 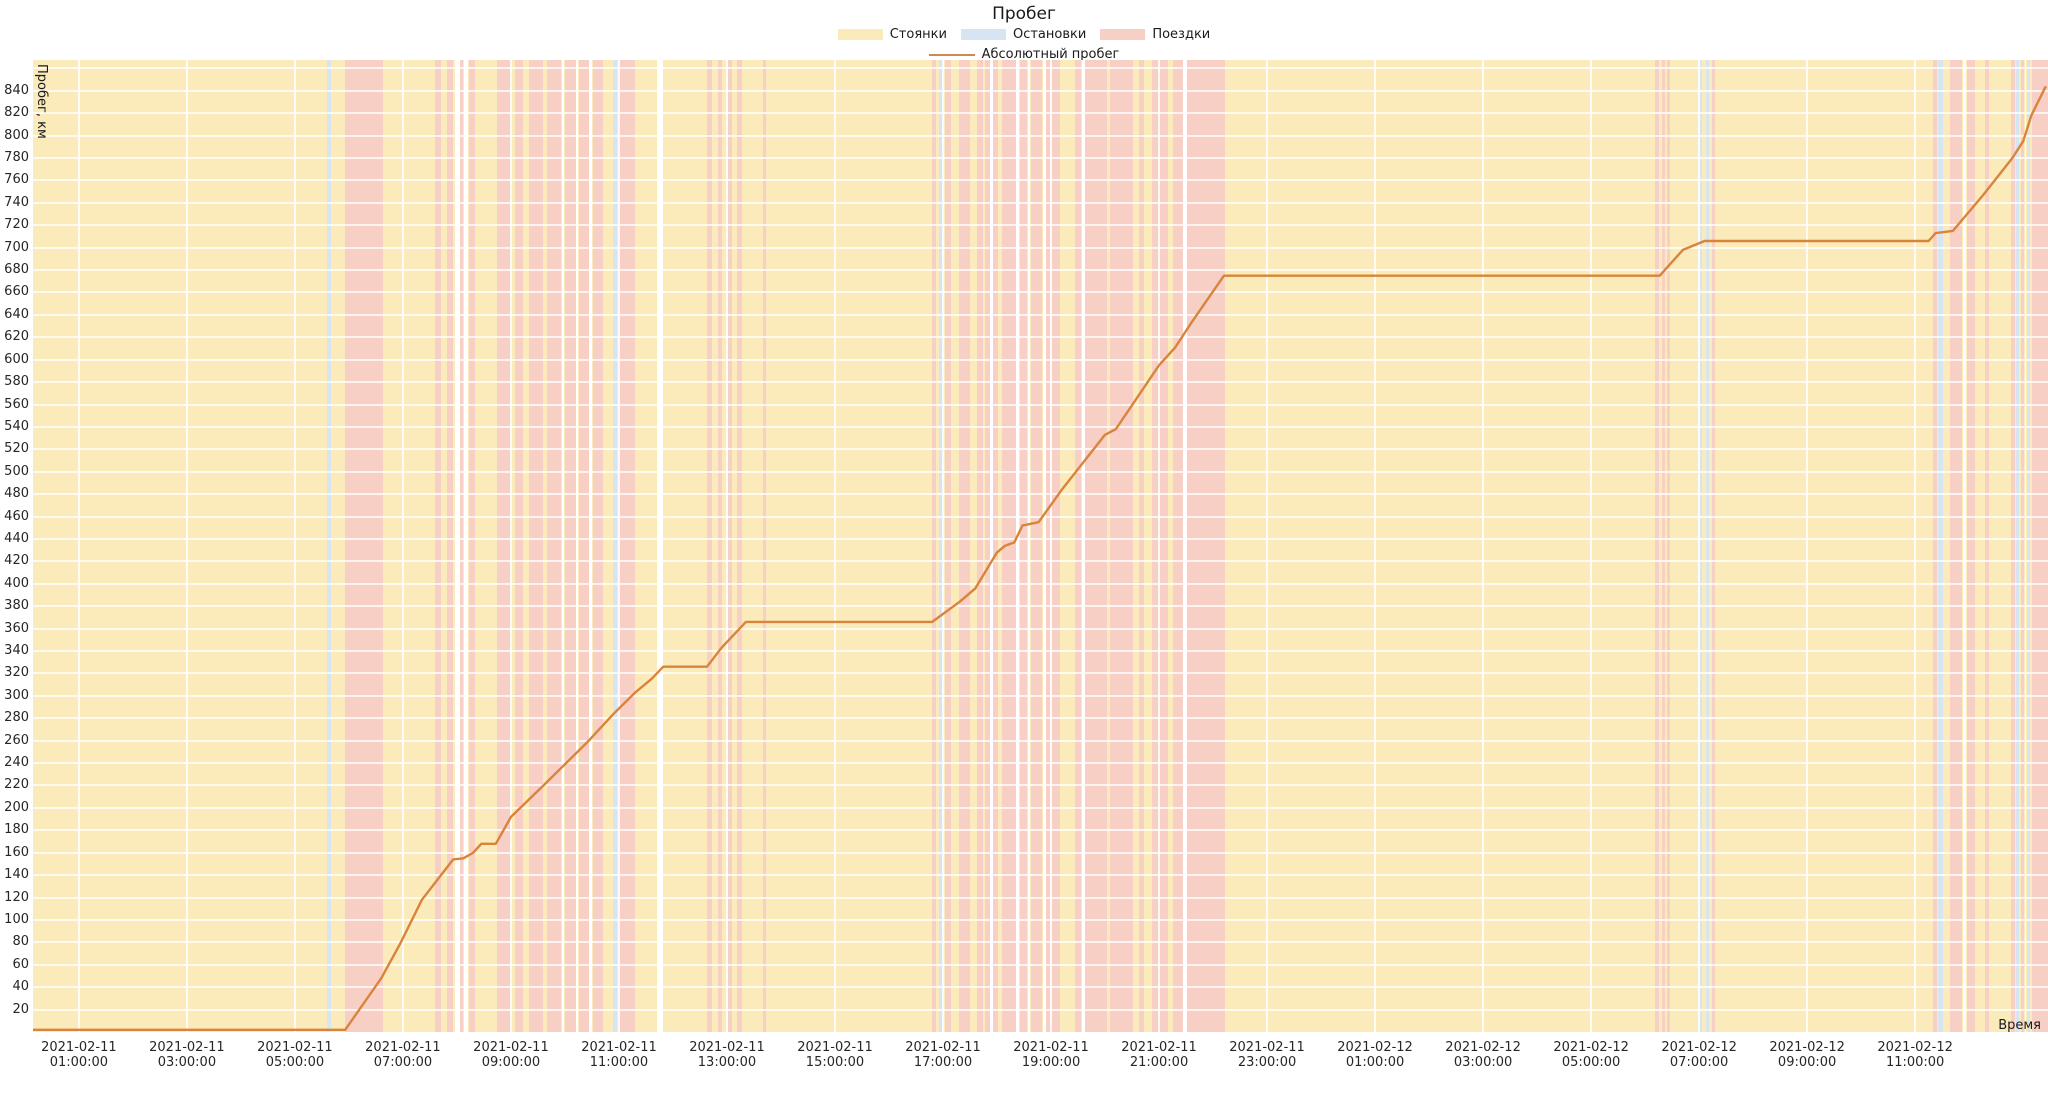 What do you see at coordinates (1051, 1055) in the screenshot?
I see `x-tick-label: 2021-02-11 19:00:00` at bounding box center [1051, 1055].